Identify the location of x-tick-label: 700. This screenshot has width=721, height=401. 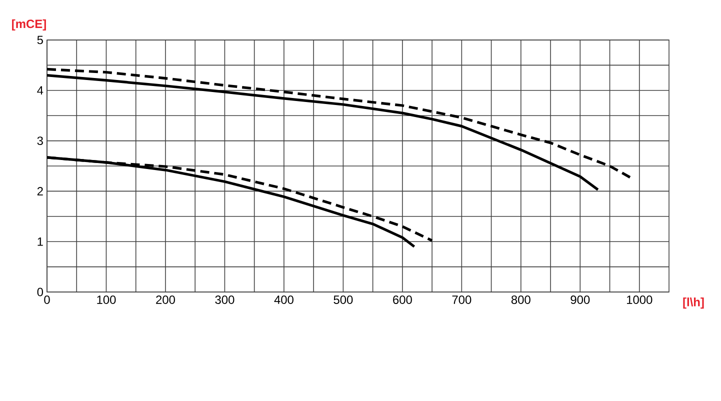
(462, 300).